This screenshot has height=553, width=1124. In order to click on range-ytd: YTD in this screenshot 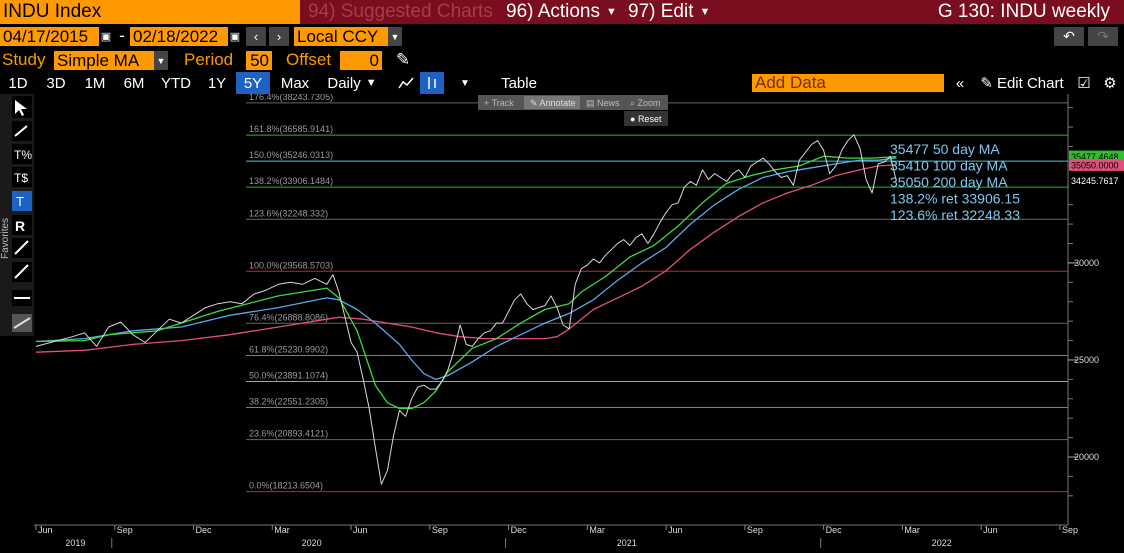, I will do `click(176, 83)`.